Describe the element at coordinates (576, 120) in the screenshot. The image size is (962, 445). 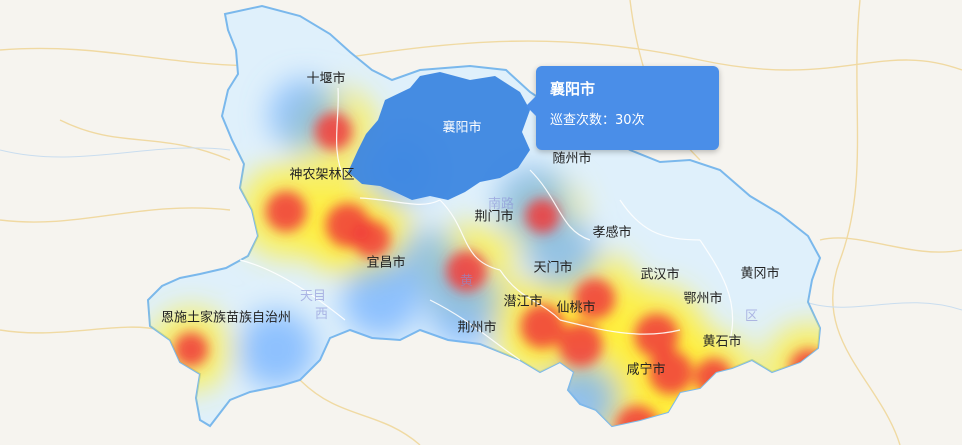
I see `tooltip-label: 巡查次数` at that location.